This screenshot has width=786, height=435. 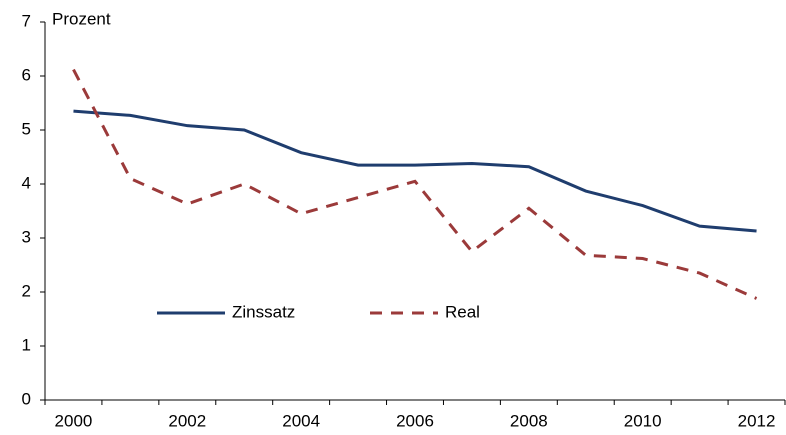 I want to click on y-tick-label: 0, so click(x=26, y=398).